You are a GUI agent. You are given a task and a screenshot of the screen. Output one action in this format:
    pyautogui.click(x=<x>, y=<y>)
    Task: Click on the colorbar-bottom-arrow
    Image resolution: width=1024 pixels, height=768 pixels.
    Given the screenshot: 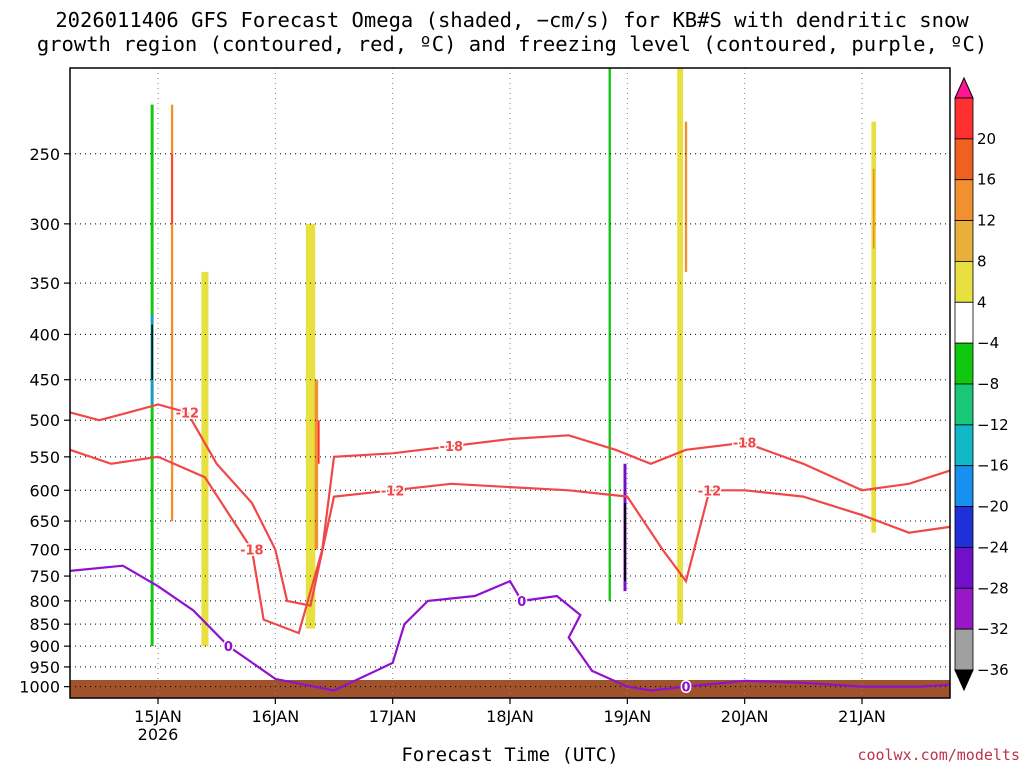 What is the action you would take?
    pyautogui.click(x=964, y=680)
    